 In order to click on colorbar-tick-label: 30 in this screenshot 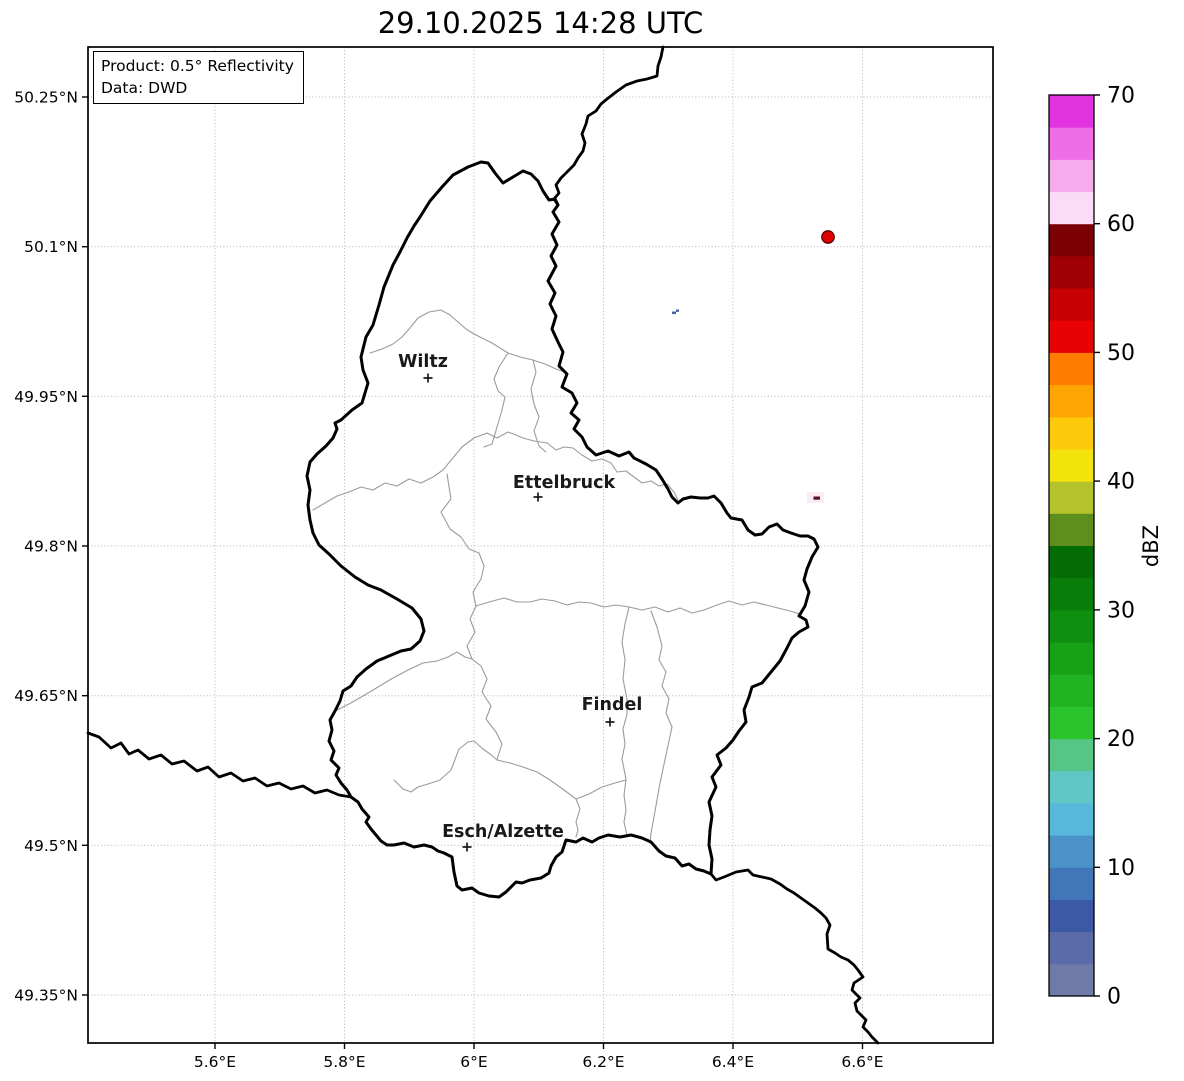, I will do `click(1121, 610)`.